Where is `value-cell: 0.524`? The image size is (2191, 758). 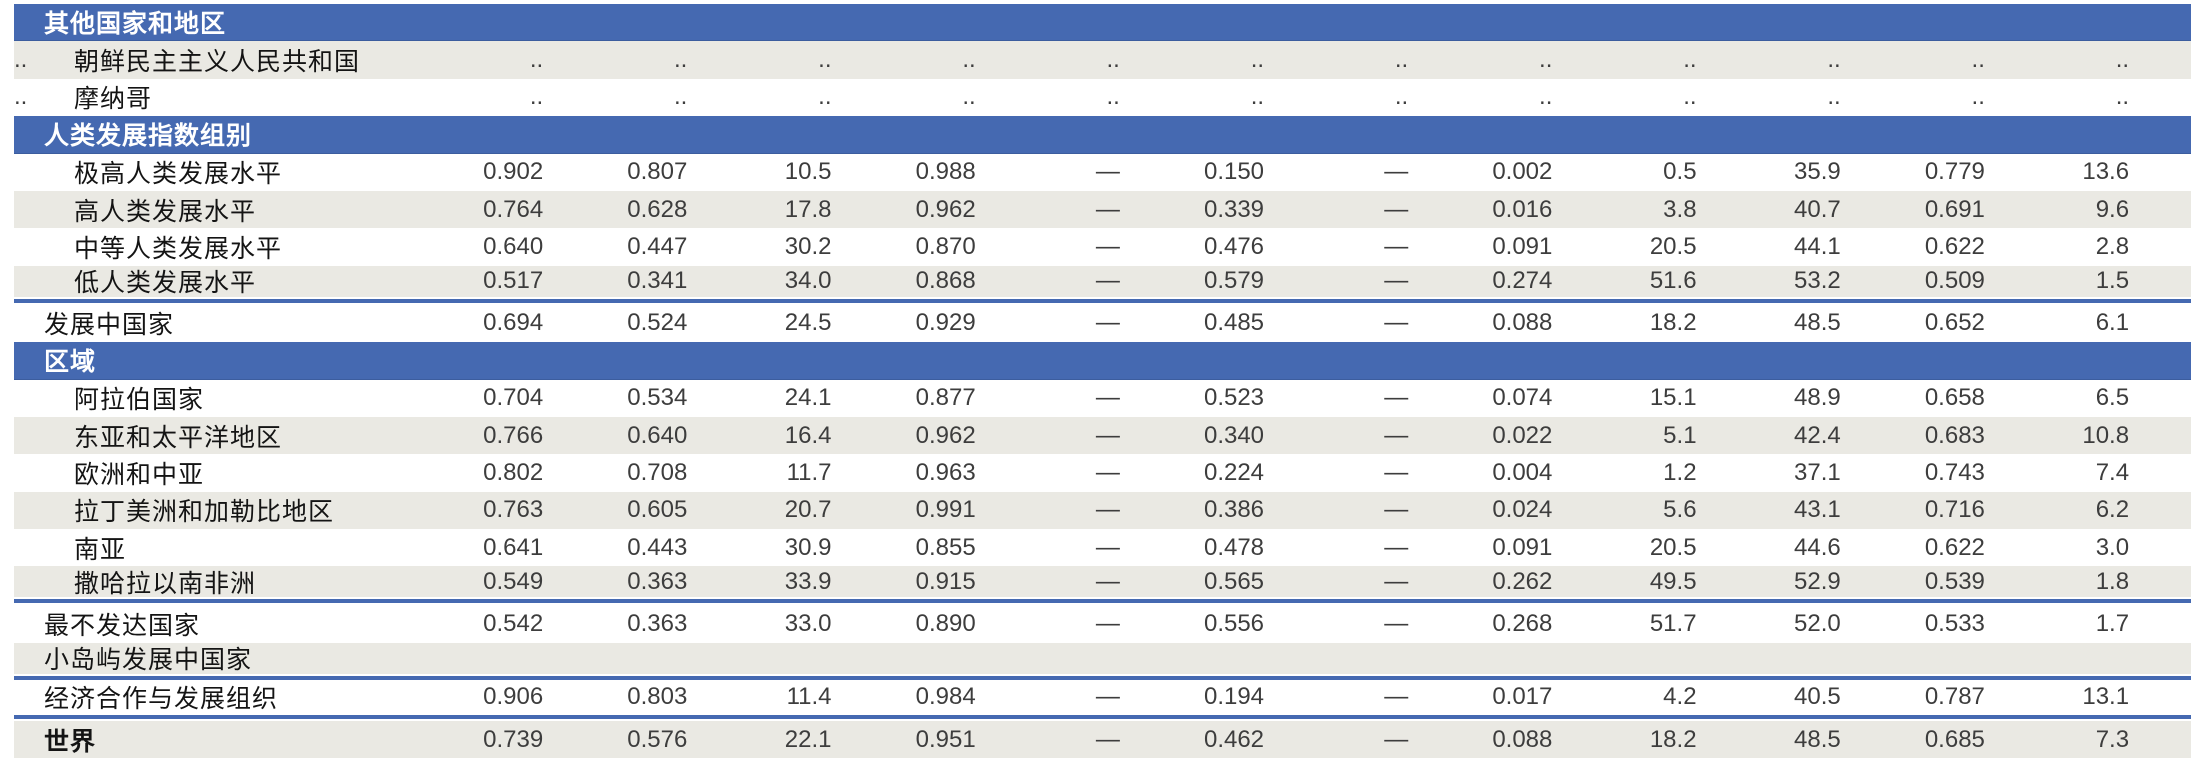
value-cell: 0.524 is located at coordinates (657, 323).